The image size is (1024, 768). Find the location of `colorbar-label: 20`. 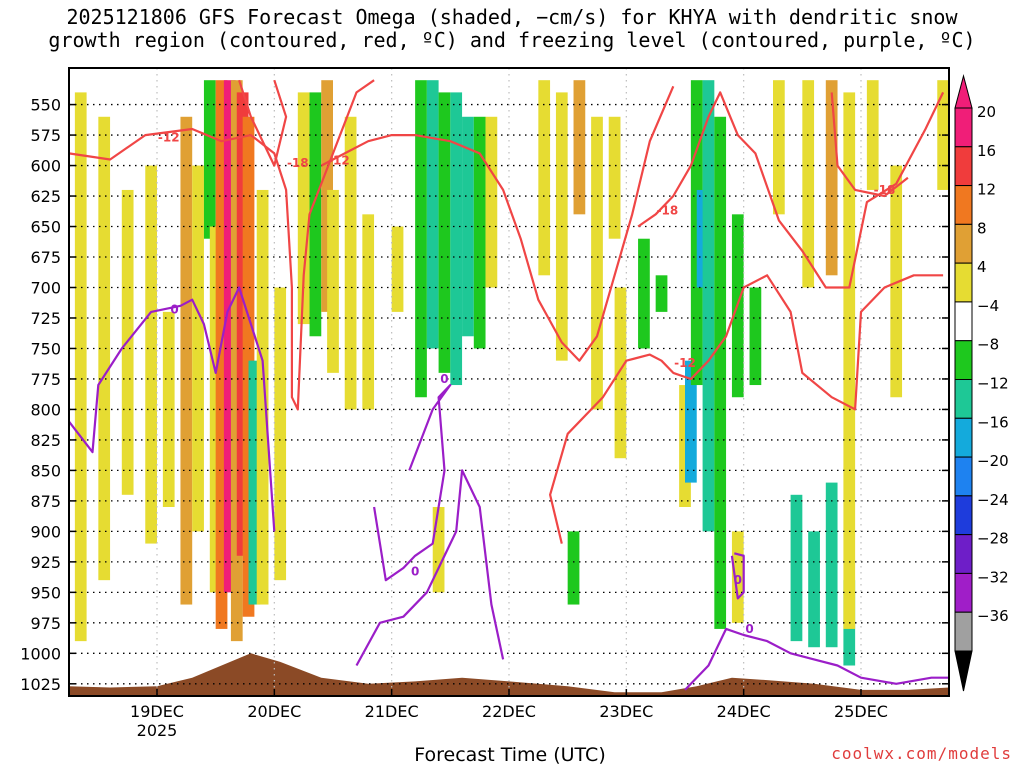

colorbar-label: 20 is located at coordinates (986, 112).